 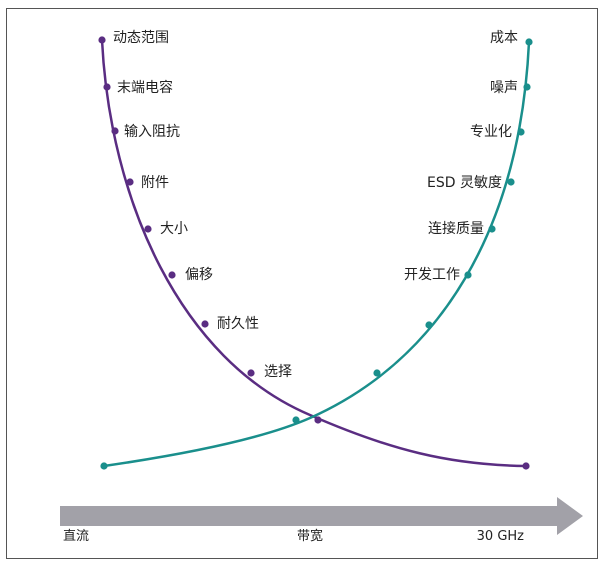 What do you see at coordinates (174, 229) in the screenshot?
I see `left-label-size: 大小` at bounding box center [174, 229].